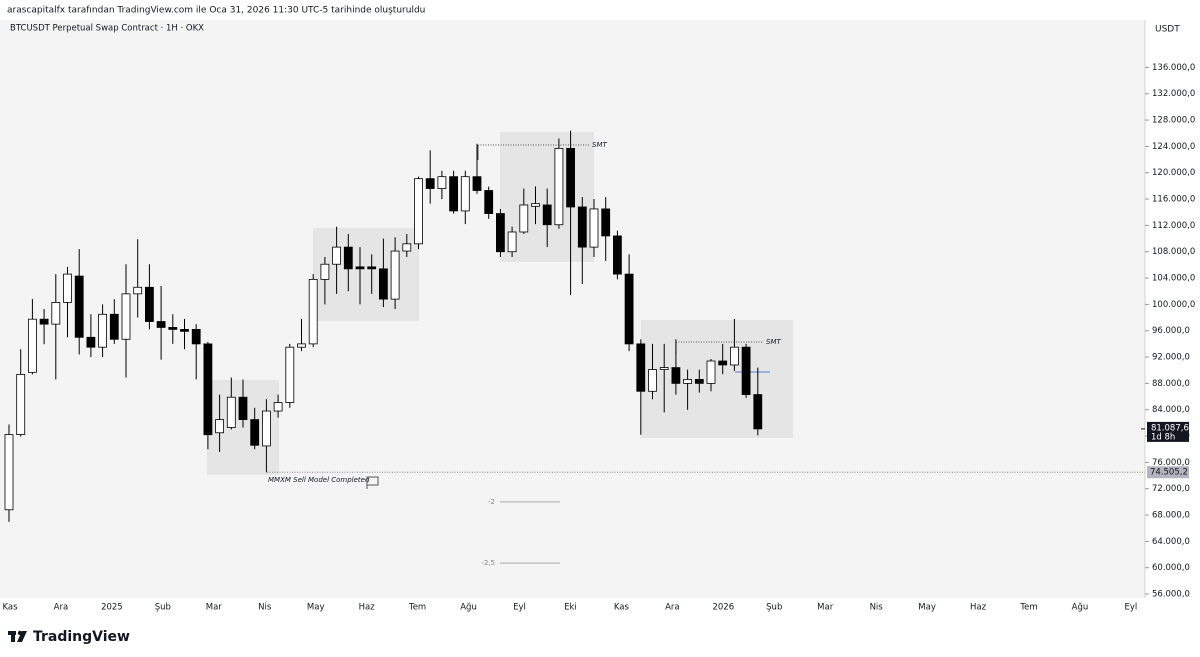  I want to click on x-tick-label: Nis, so click(265, 608).